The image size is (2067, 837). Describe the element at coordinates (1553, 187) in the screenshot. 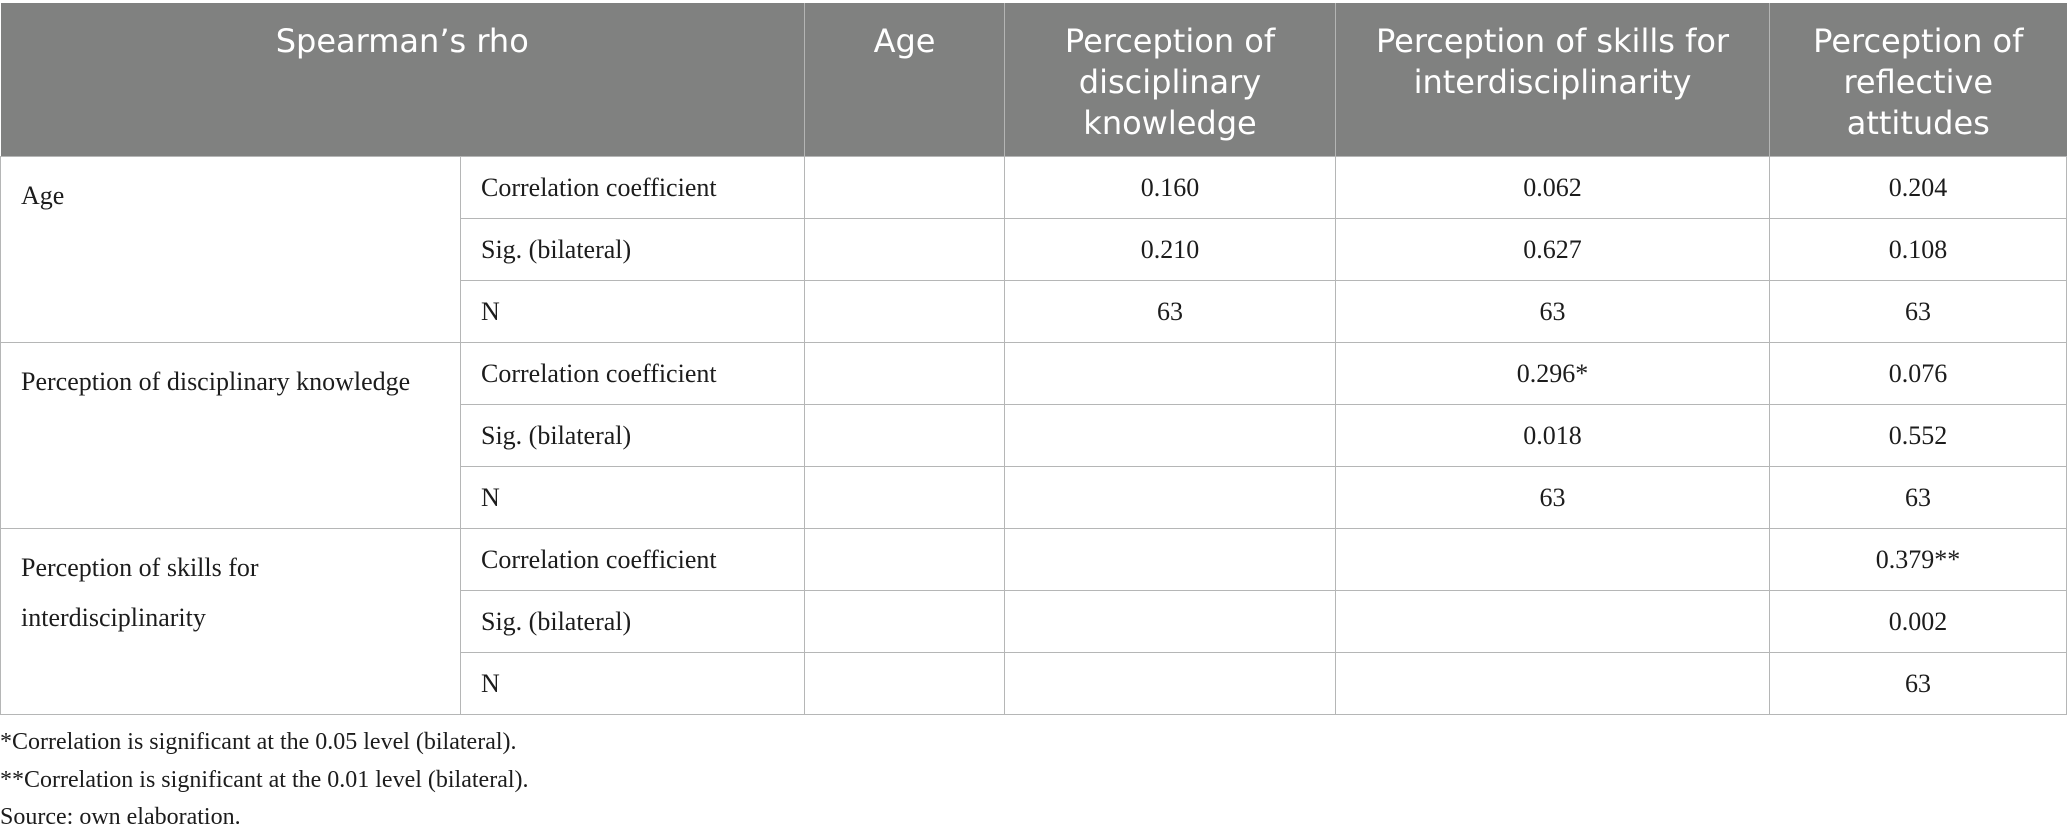

I see `skills-cell: 0.062` at that location.